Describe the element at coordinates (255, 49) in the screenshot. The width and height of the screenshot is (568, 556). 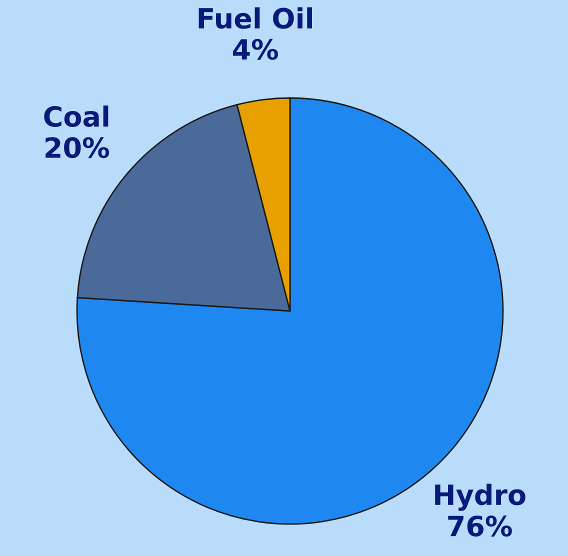
I see `data-label: 4%` at that location.